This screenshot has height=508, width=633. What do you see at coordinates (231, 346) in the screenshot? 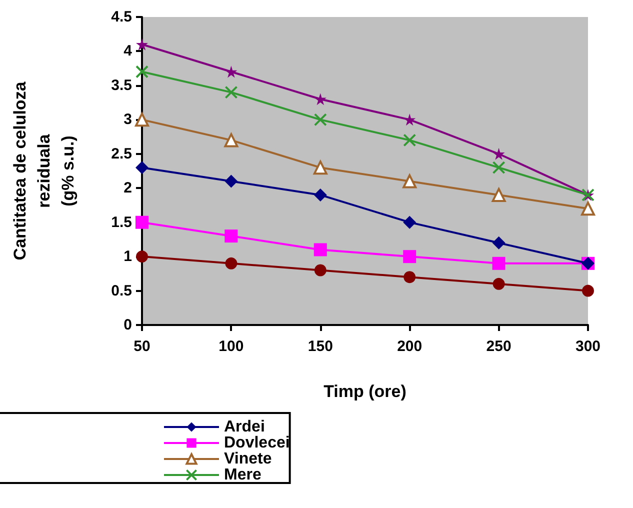
I see `x-tick-label: 100` at bounding box center [231, 346].